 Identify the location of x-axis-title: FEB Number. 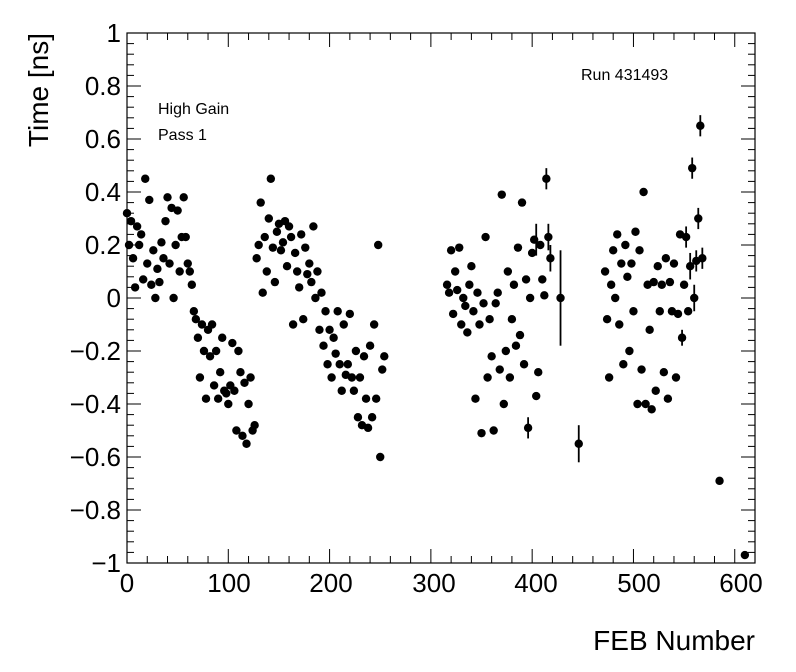
(674, 640).